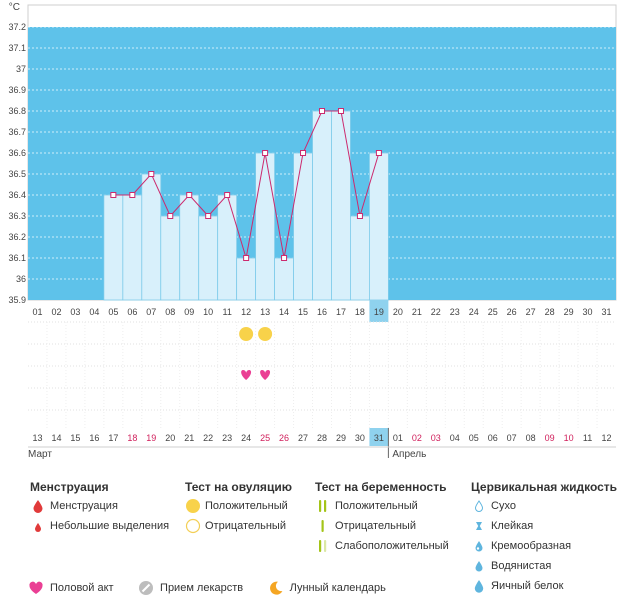 This screenshot has width=626, height=598. I want to click on x-tick-label: 21, so click(417, 312).